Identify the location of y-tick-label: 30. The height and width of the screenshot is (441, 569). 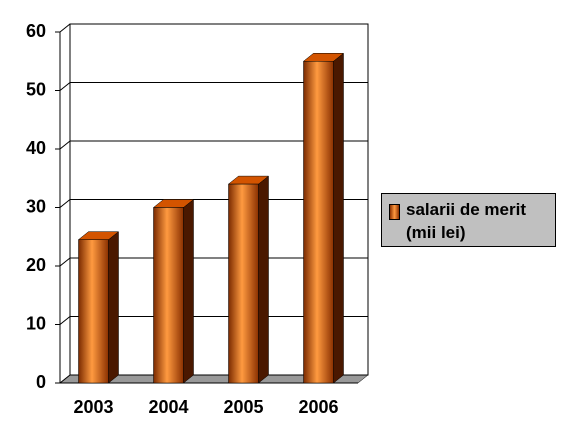
(36, 206).